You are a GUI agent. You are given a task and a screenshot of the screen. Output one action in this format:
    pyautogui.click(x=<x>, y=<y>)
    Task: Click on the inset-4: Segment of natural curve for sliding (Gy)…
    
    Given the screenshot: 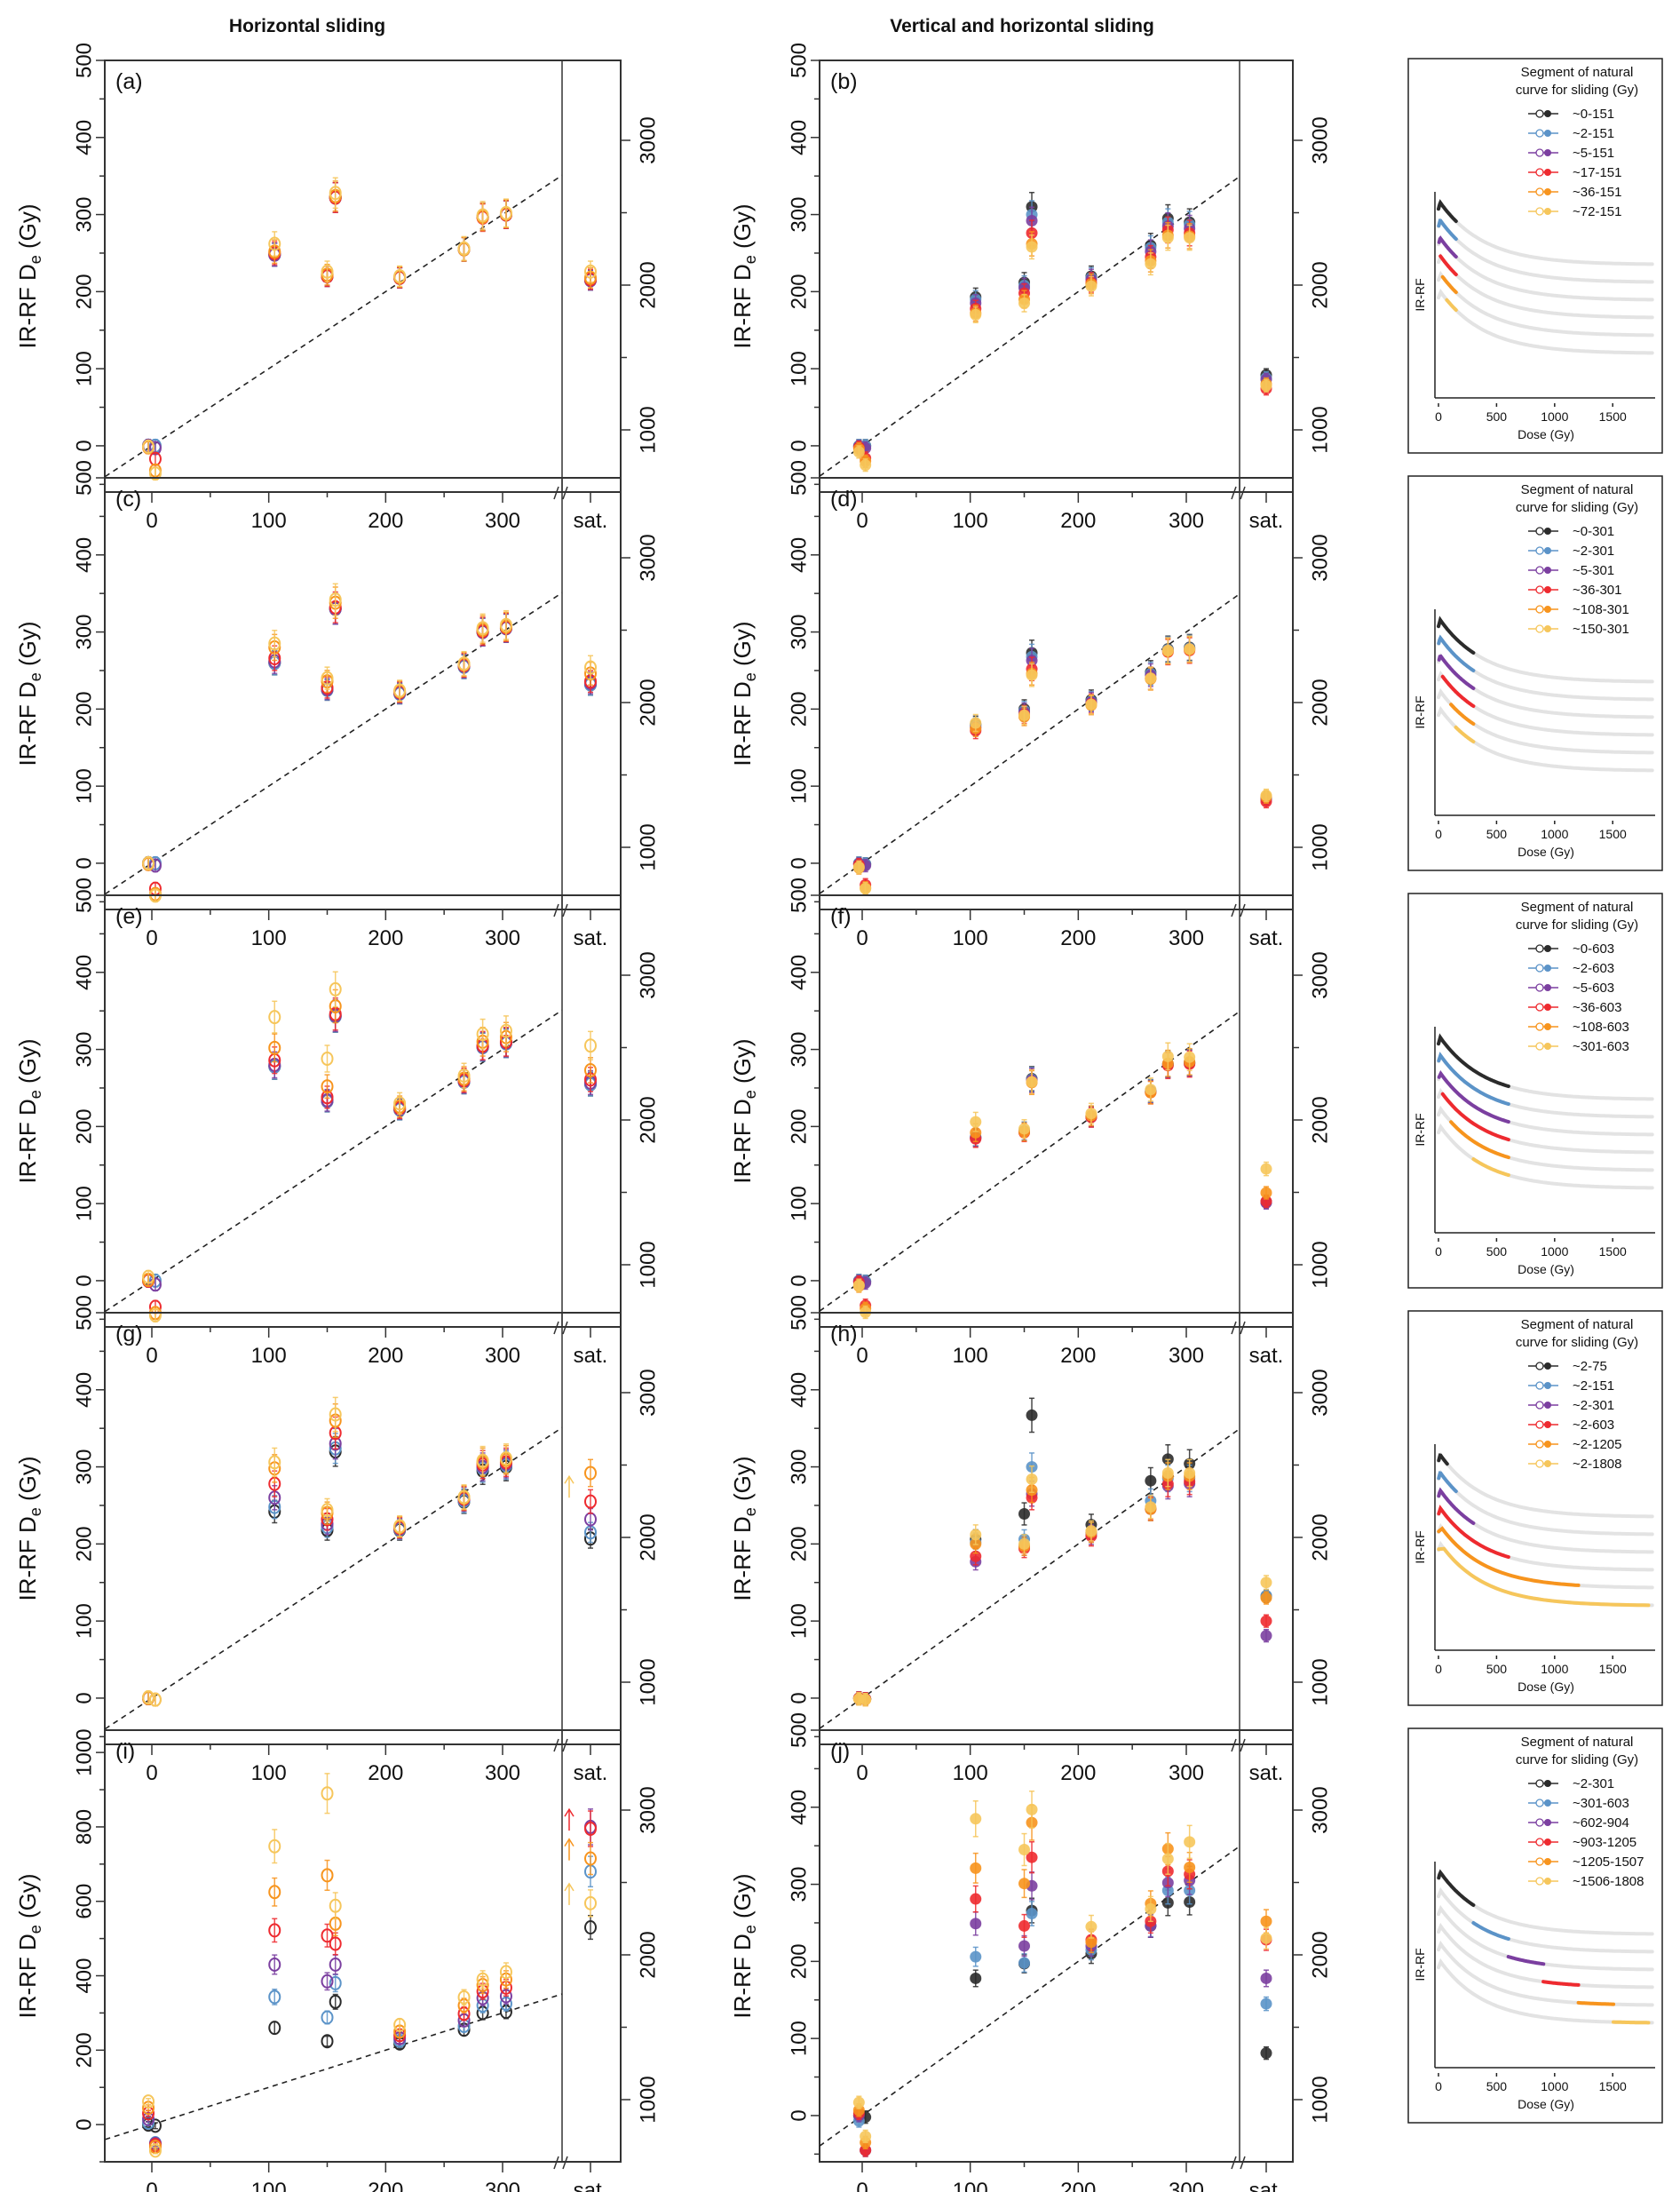 What is the action you would take?
    pyautogui.click(x=1535, y=1925)
    